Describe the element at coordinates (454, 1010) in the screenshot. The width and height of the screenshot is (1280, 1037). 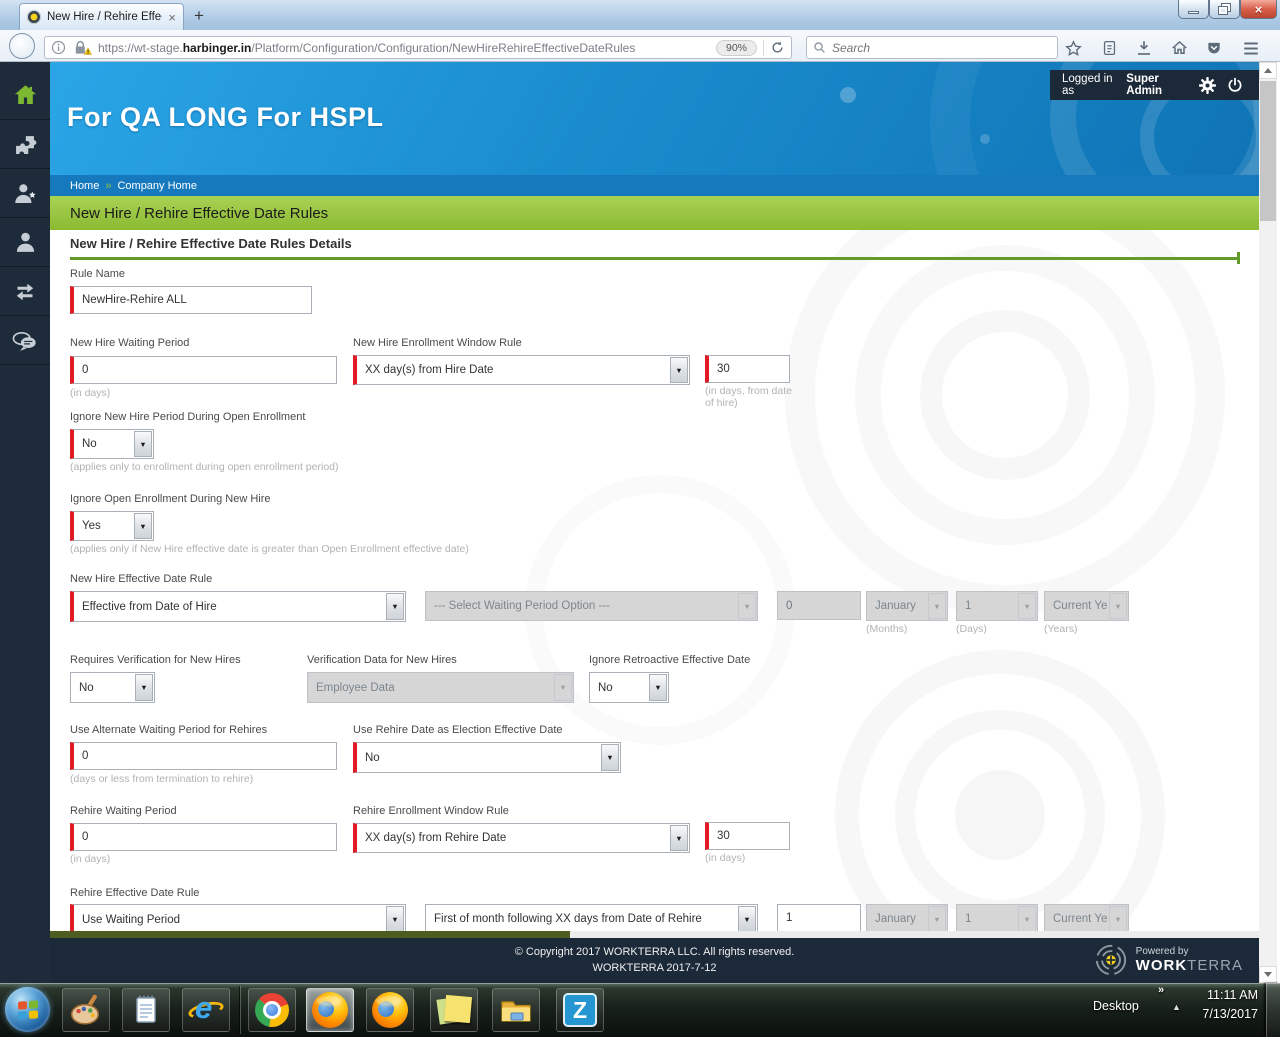
I see `taskbar-sticky-notes` at that location.